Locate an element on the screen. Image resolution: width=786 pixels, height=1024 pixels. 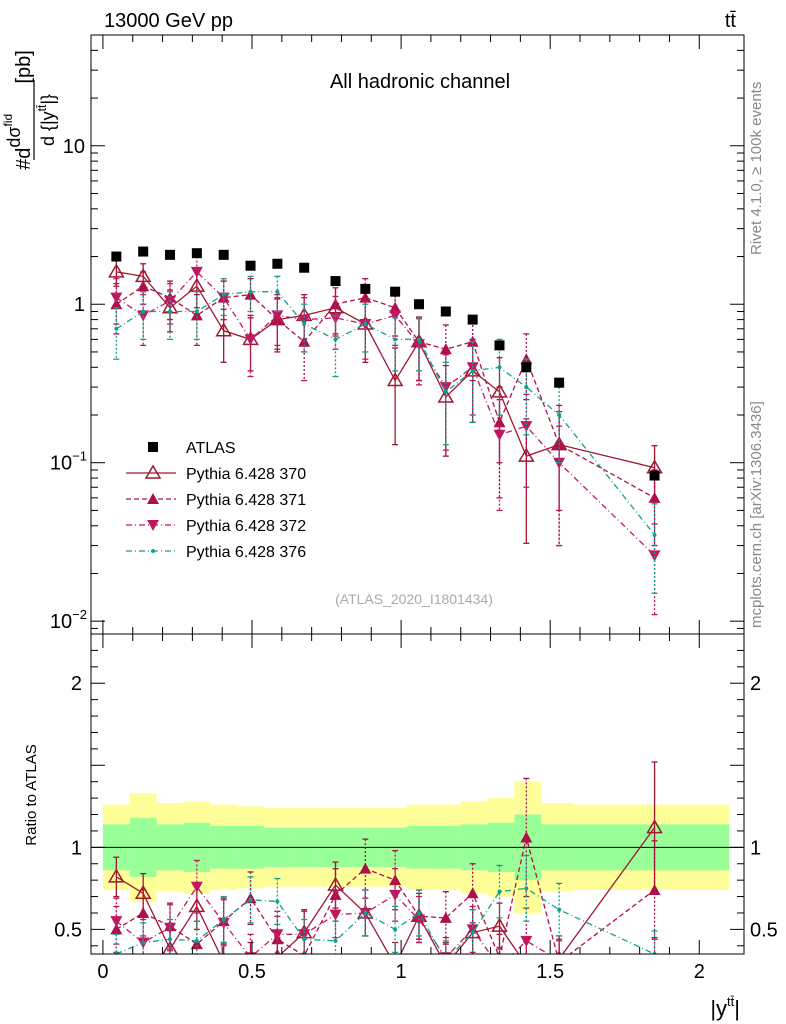
ratio-y-tick-label-right: 1 is located at coordinates (755, 848).